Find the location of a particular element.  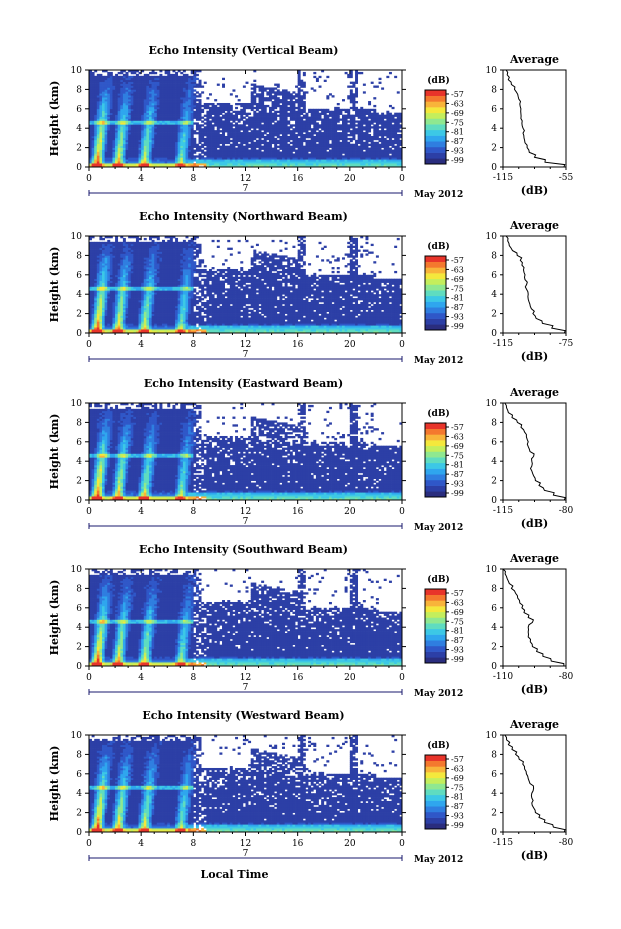

colorbar-tick-label: -75 is located at coordinates (457, 122).